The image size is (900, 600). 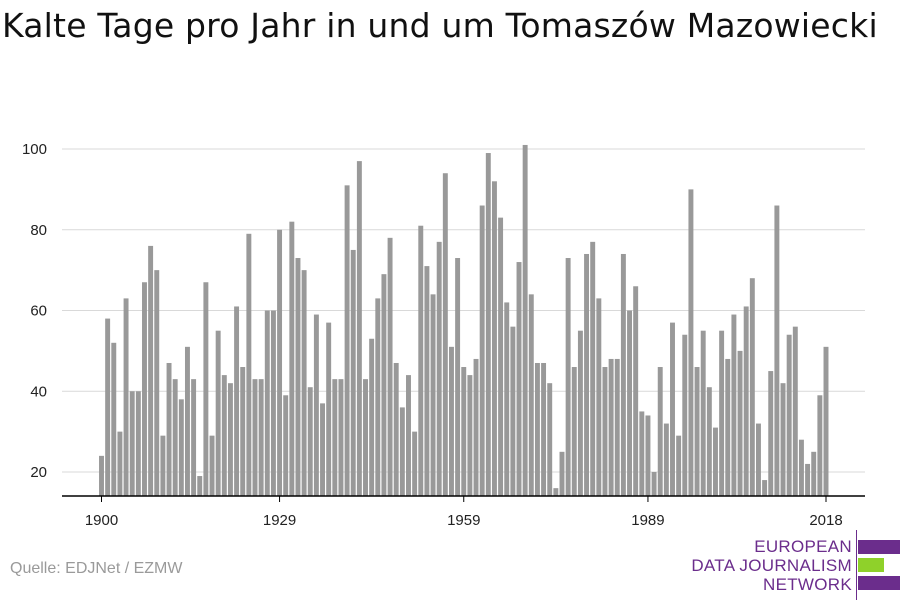 What do you see at coordinates (243, 431) in the screenshot?
I see `bar-1923` at bounding box center [243, 431].